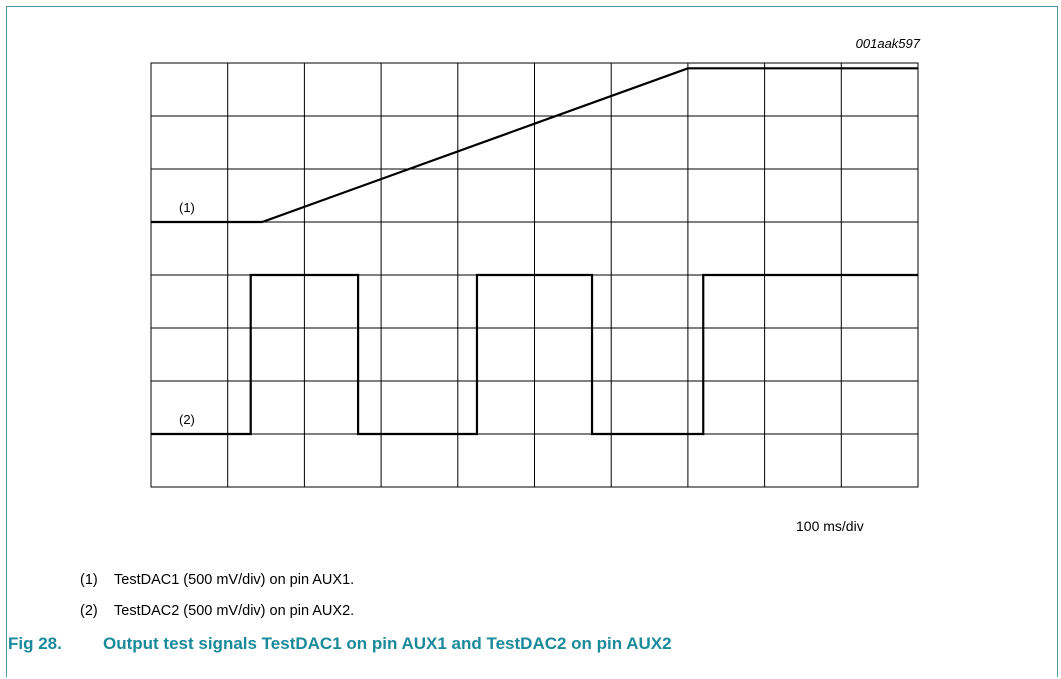 Image resolution: width=1061 pixels, height=679 pixels. I want to click on note-2: (2) TestDAC2 (500 mV/div) on pin AUX2., so click(217, 611).